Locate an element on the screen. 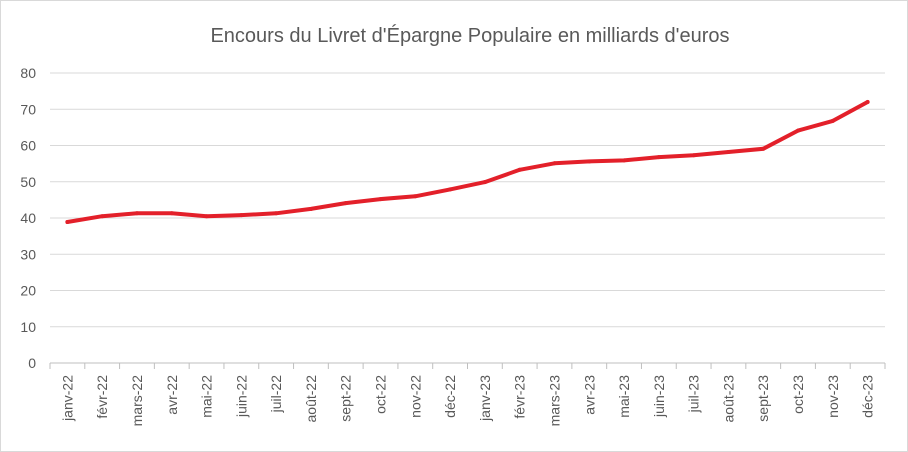  x-tick-label: sept-22 is located at coordinates (346, 398).